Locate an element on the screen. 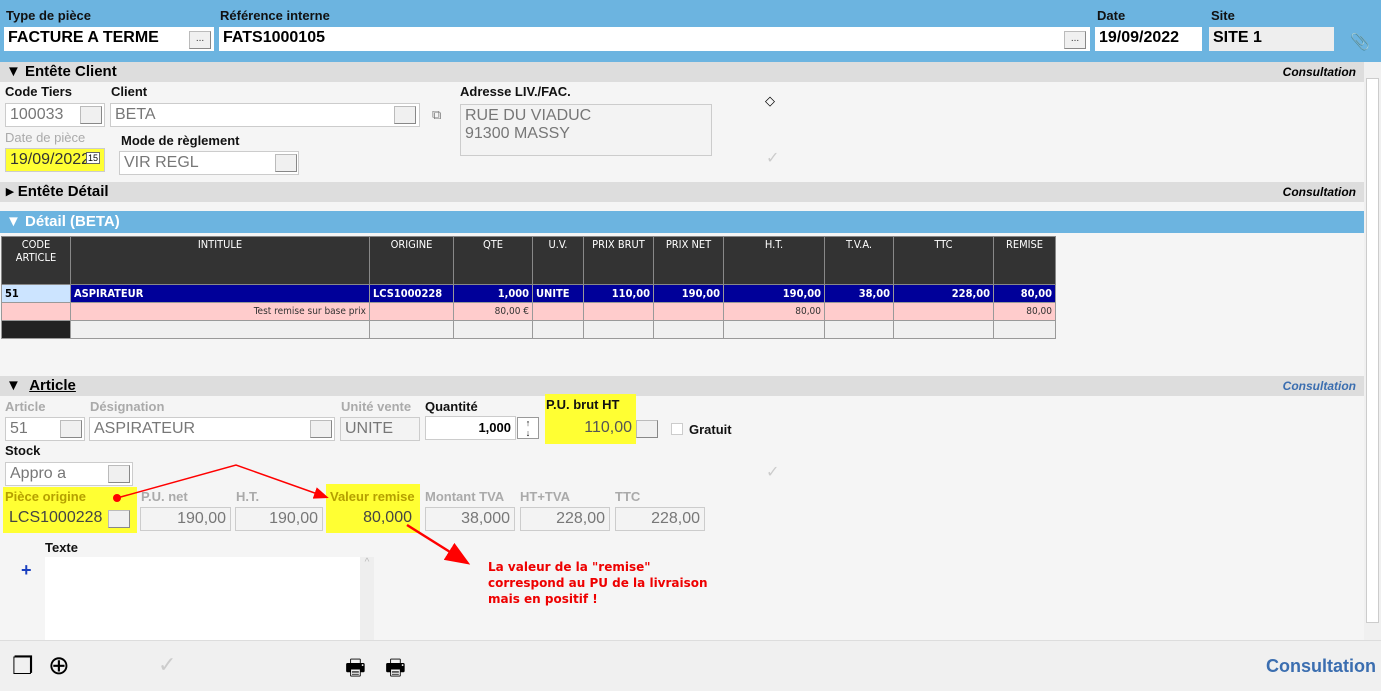 The height and width of the screenshot is (691, 1381). add-circle-icon: ⊕ is located at coordinates (59, 665).